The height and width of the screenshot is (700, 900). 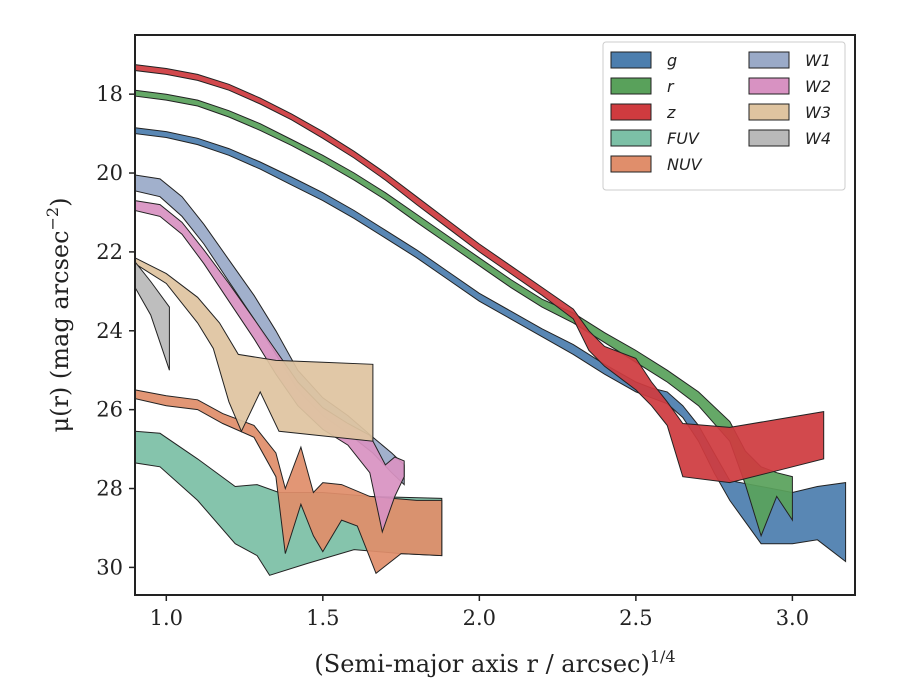 What do you see at coordinates (683, 138) in the screenshot?
I see `legend-label-fuv: FUV` at bounding box center [683, 138].